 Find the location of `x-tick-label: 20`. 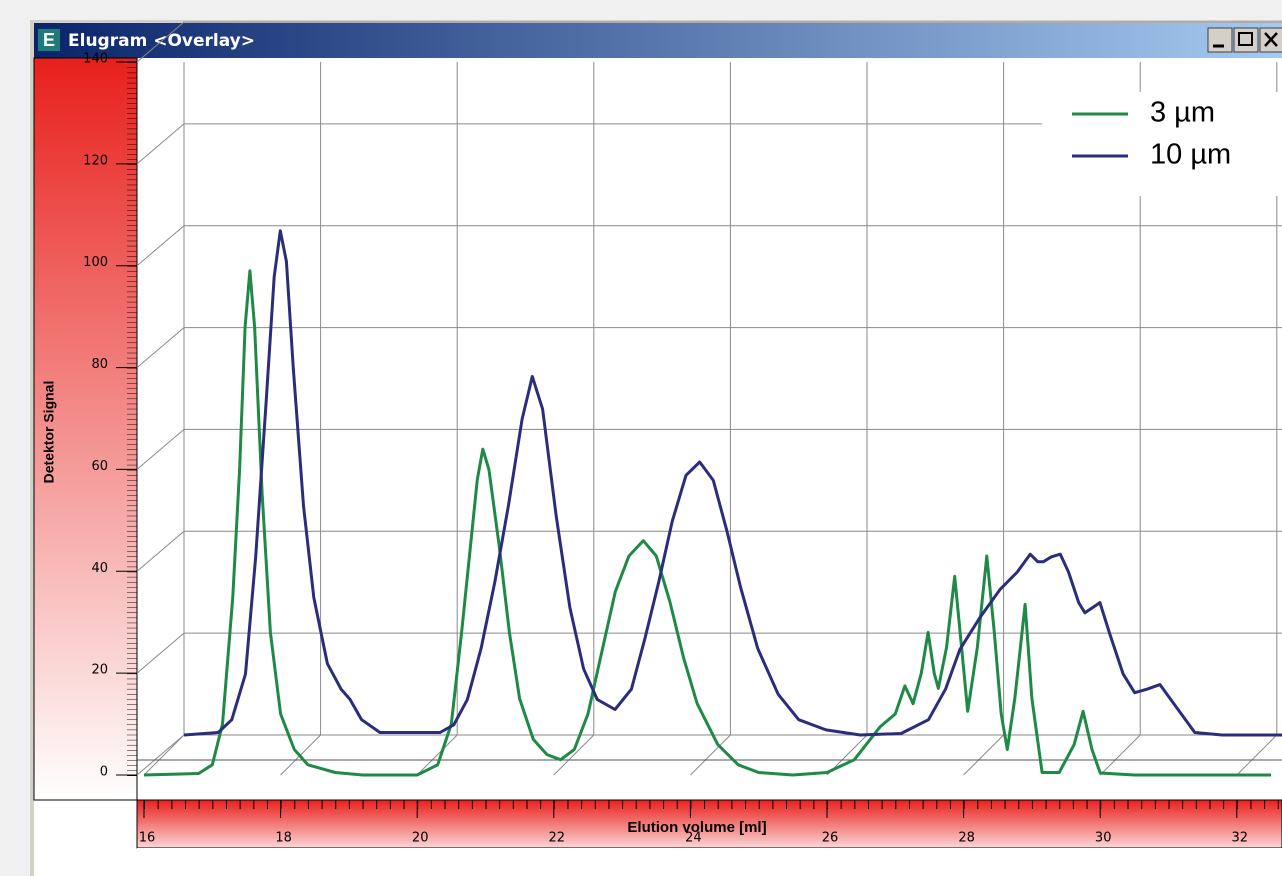

x-tick-label: 20 is located at coordinates (420, 838).